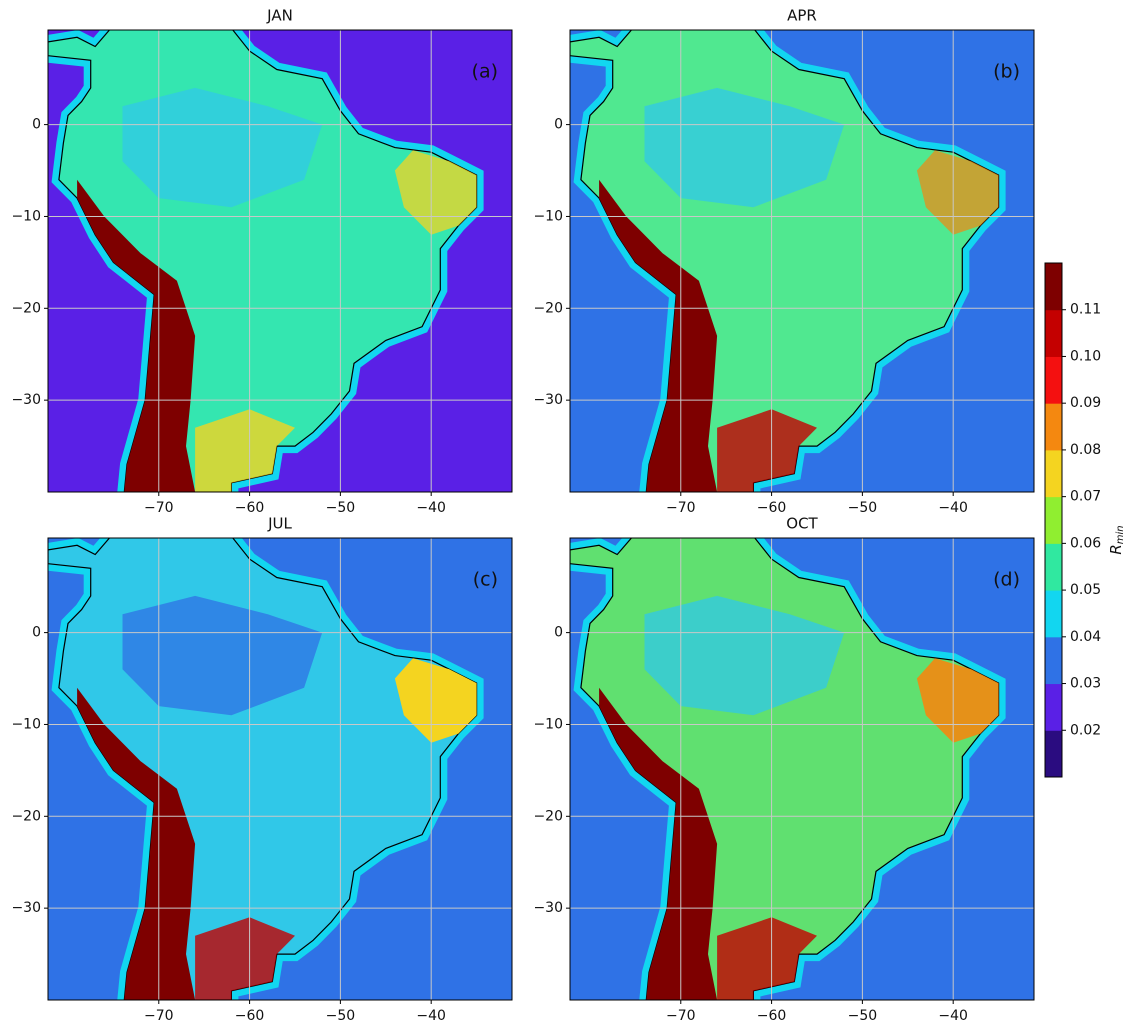 Image resolution: width=1128 pixels, height=1032 pixels. Describe the element at coordinates (485, 72) in the screenshot. I see `panel-label: (a)` at that location.